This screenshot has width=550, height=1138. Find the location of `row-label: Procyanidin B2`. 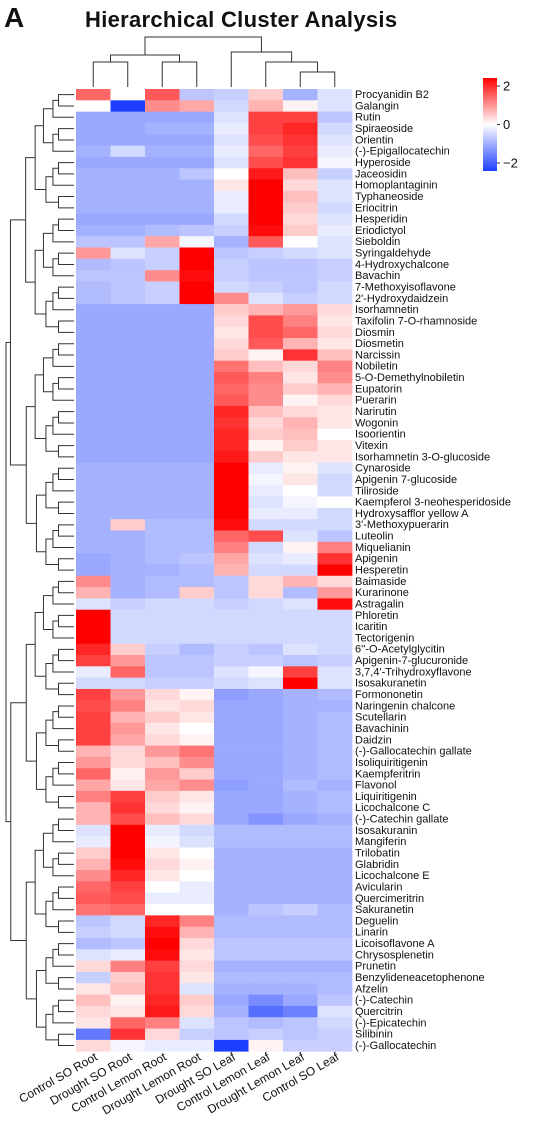

row-label: Procyanidin B2 is located at coordinates (392, 95).